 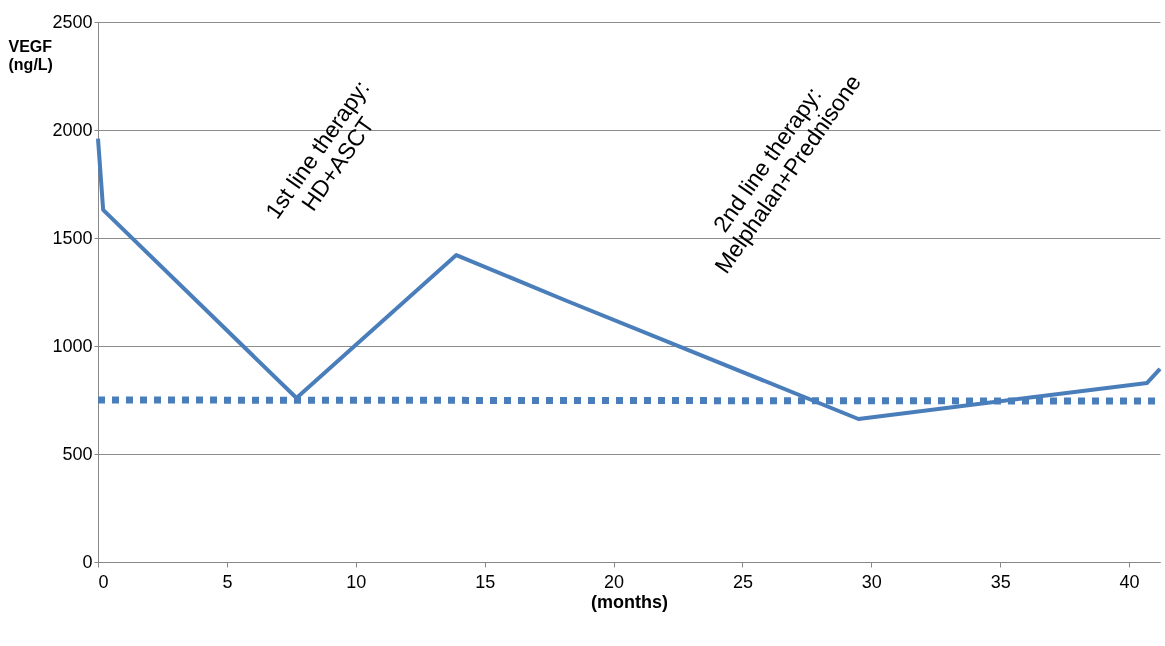 I want to click on x-tick-label: 40, so click(x=1129, y=581).